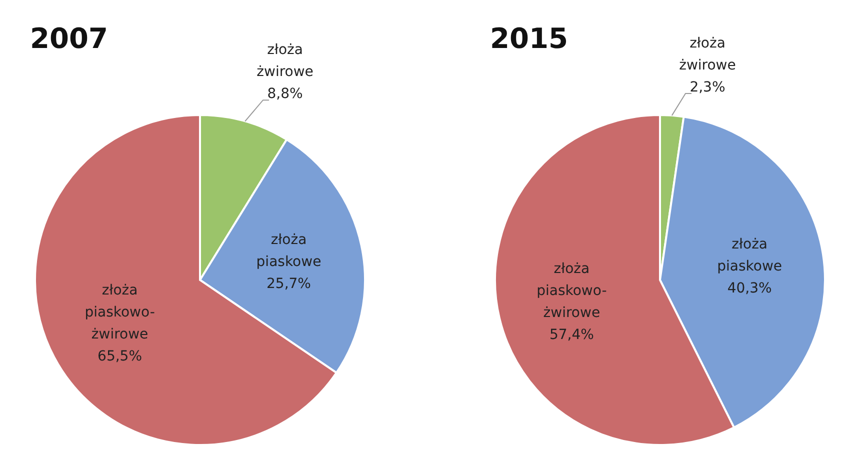 Image resolution: width=867 pixels, height=464 pixels. Describe the element at coordinates (285, 94) in the screenshot. I see `data-label: 8,8%` at that location.